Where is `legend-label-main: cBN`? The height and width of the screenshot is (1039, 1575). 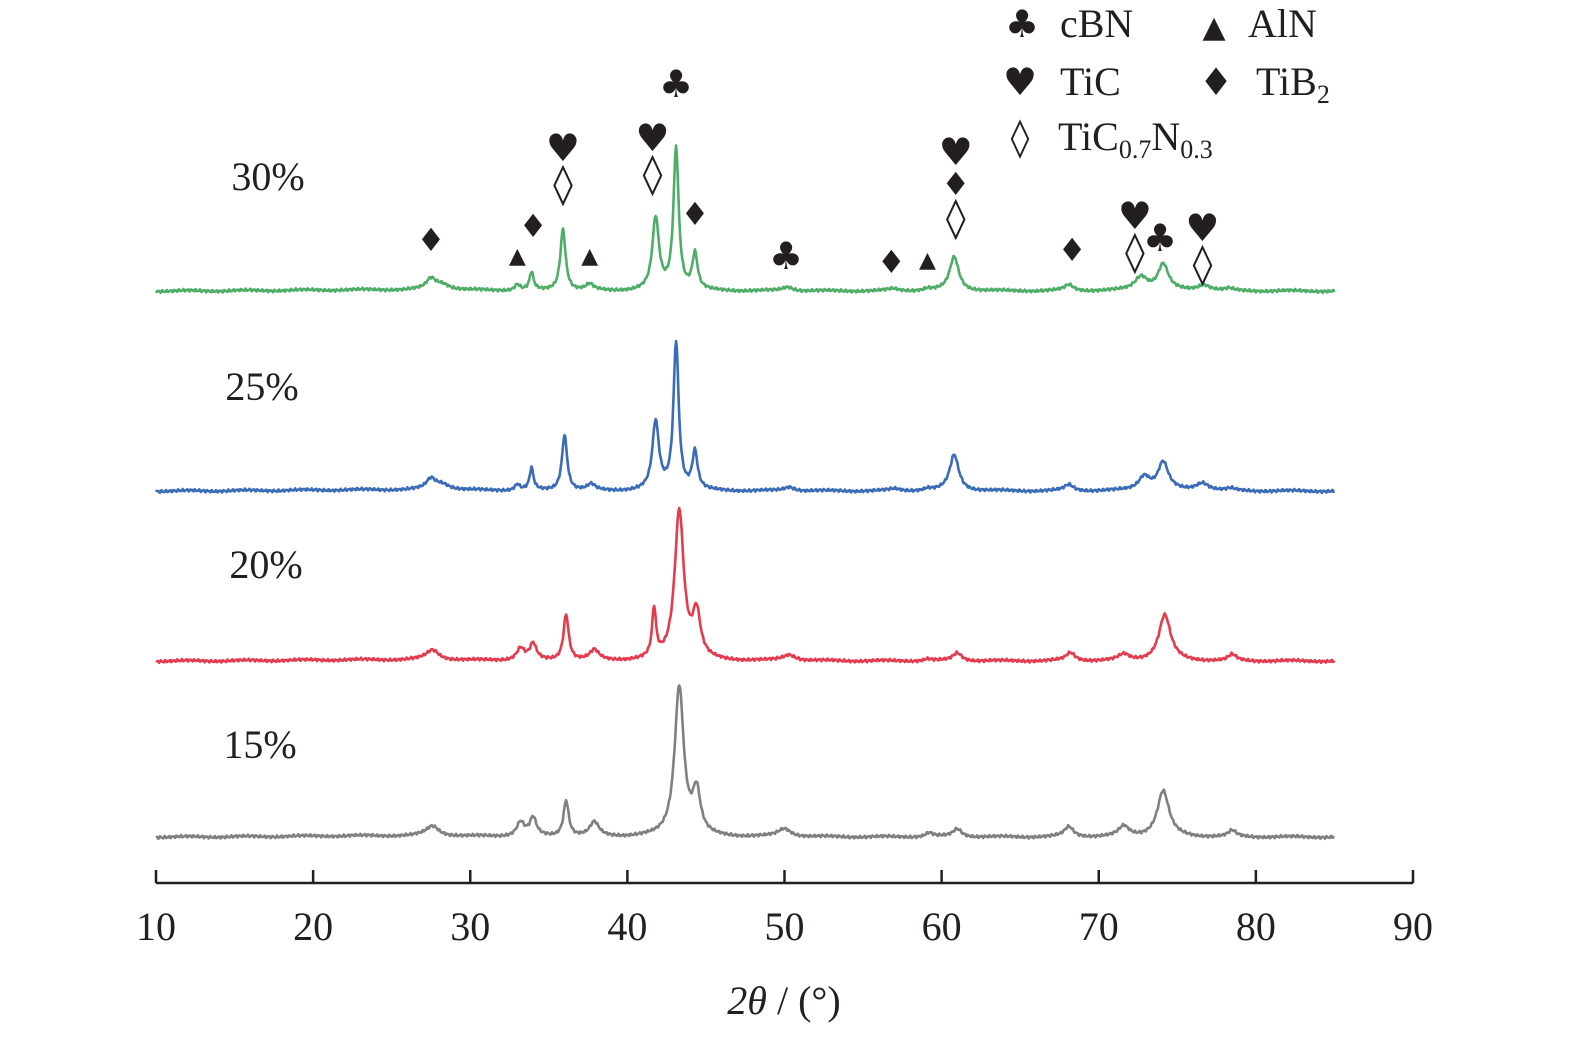
legend-label-main: cBN is located at coordinates (1096, 23).